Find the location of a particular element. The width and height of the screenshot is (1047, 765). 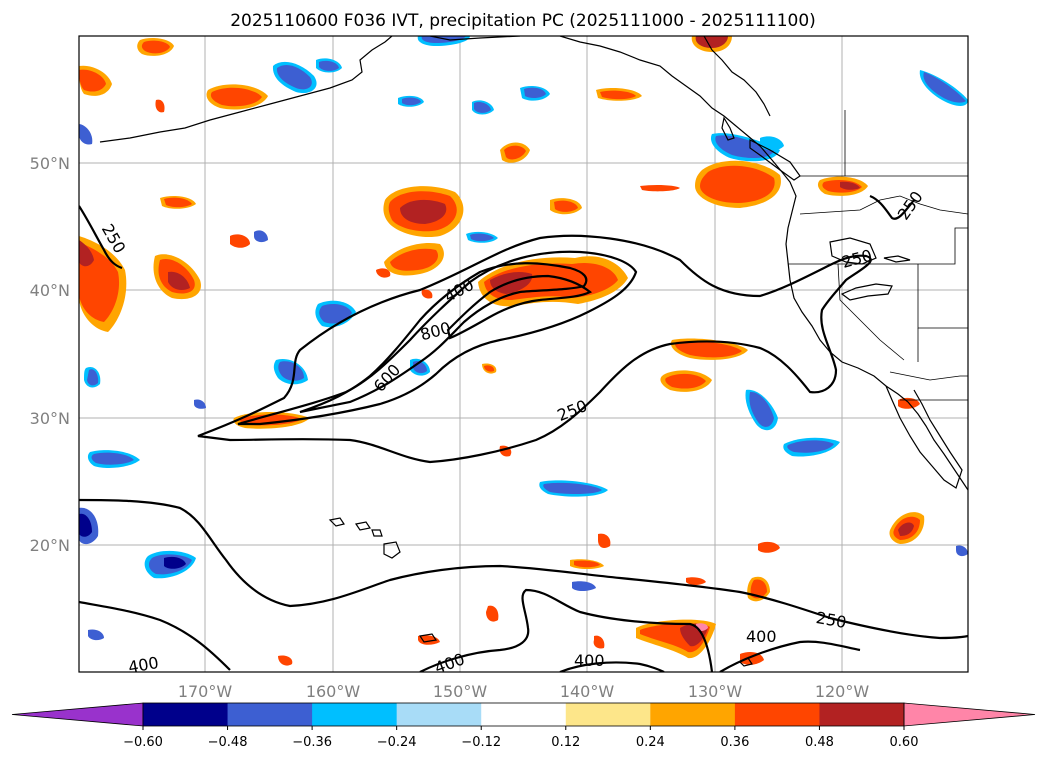

political-borders is located at coordinates (878, 255).